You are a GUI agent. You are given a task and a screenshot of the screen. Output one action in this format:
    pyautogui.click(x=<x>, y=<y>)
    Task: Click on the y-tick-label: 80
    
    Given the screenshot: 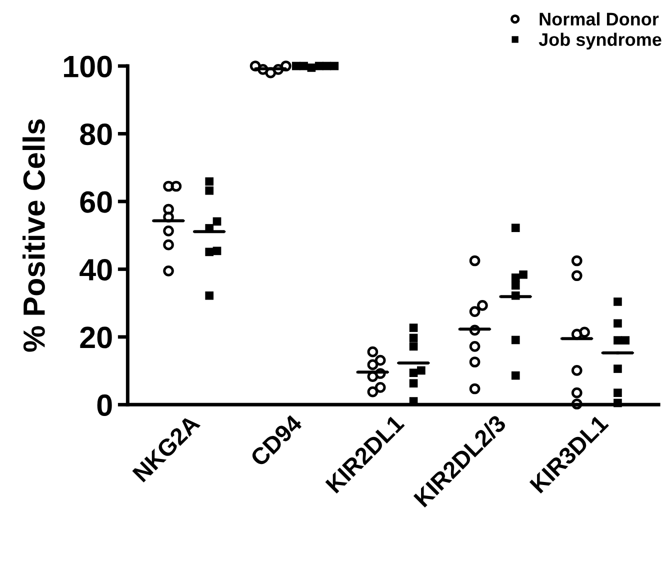 What is the action you would take?
    pyautogui.click(x=96, y=134)
    